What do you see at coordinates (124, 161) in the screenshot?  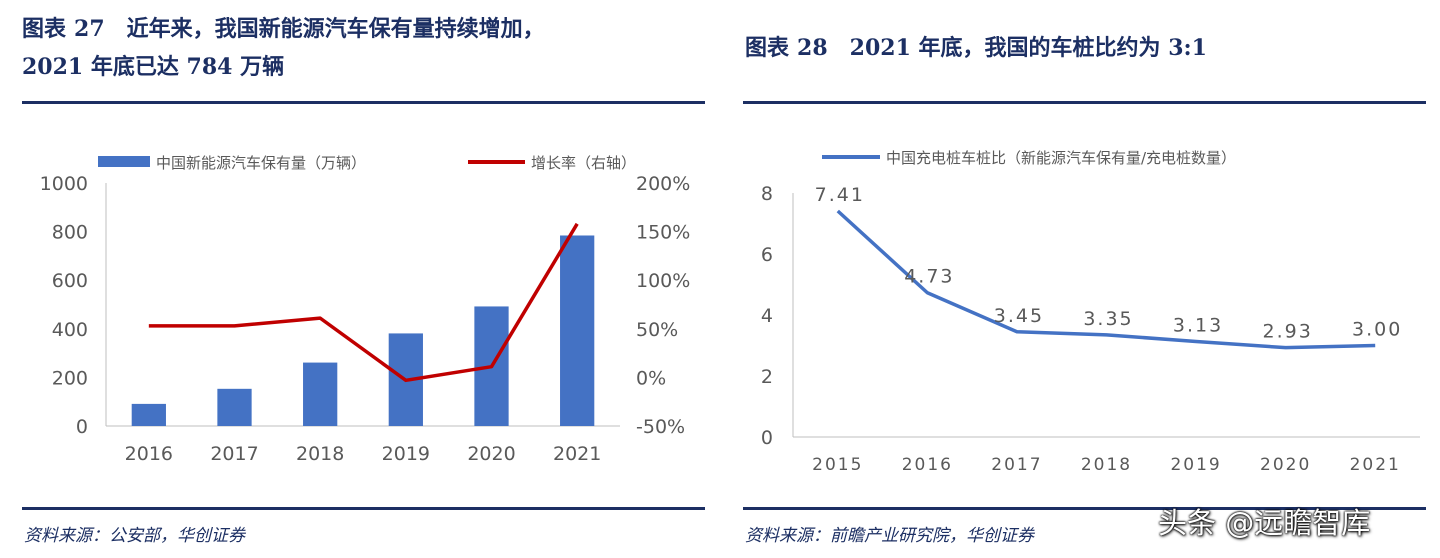 I see `legend-bar-swatch` at bounding box center [124, 161].